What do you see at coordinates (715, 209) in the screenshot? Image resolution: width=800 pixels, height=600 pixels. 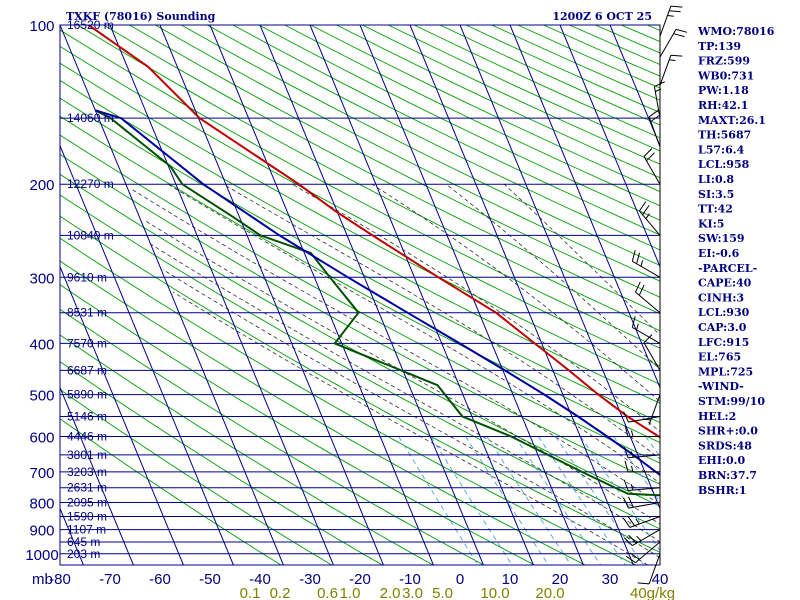 I see `index-line-12: TT:42` at bounding box center [715, 209].